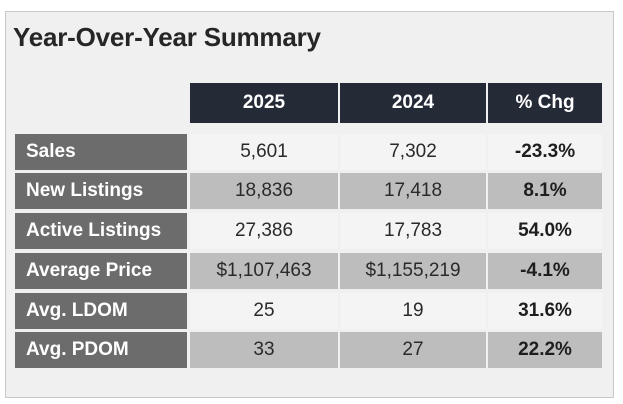  I want to click on value-pct-change: 54.0%, so click(545, 231).